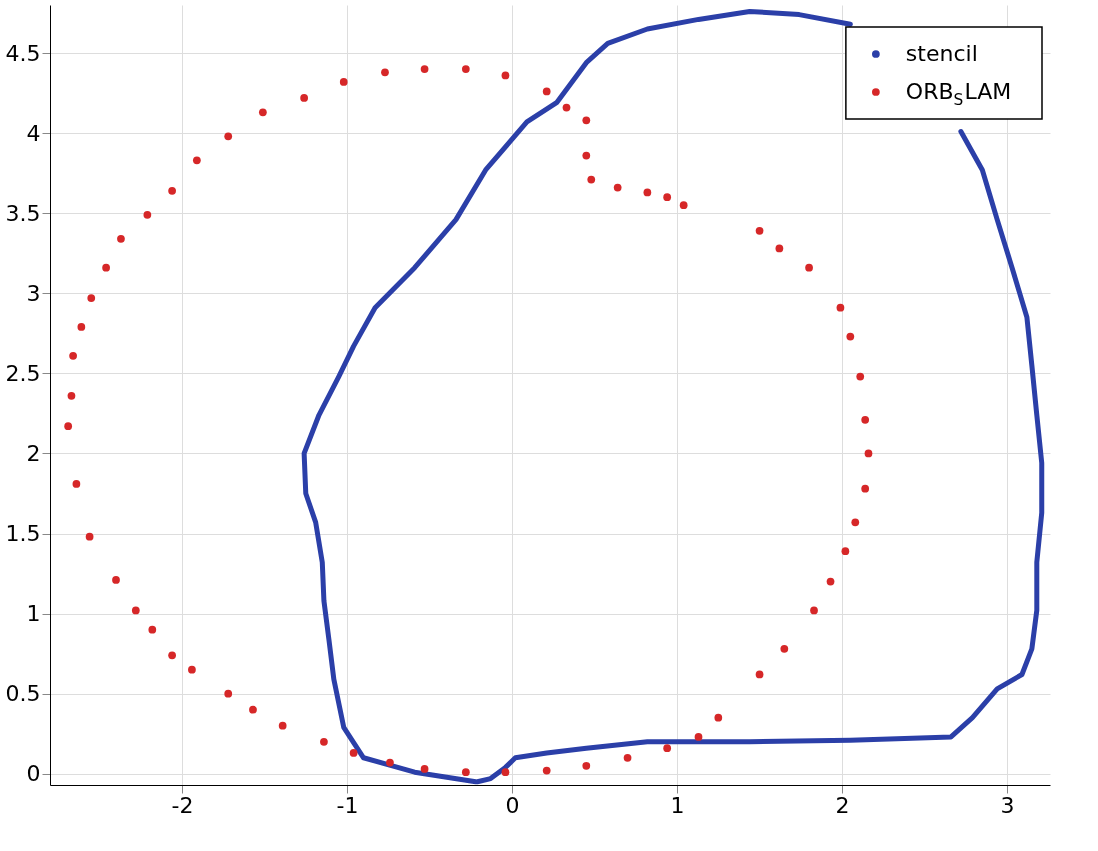  What do you see at coordinates (33, 774) in the screenshot?
I see `y-tick-label: 0` at bounding box center [33, 774].